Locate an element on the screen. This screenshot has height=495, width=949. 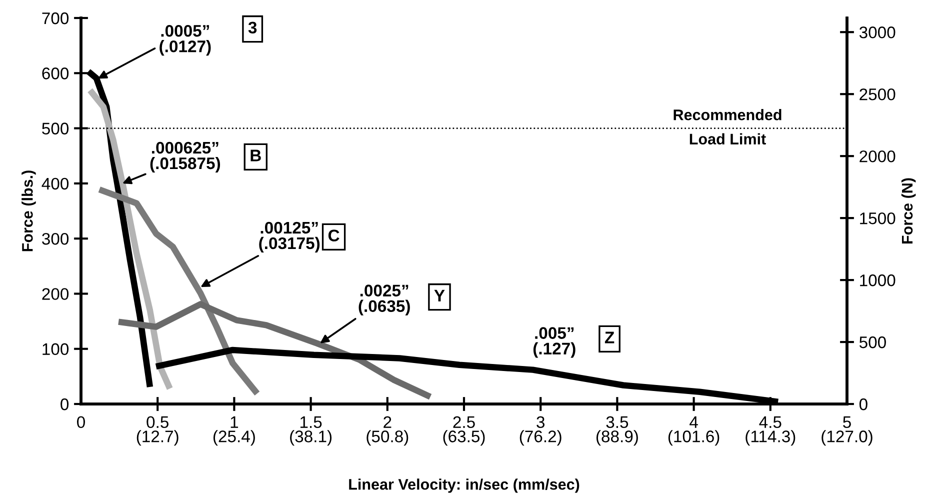
x2-tick-label: (50.8) is located at coordinates (387, 438).